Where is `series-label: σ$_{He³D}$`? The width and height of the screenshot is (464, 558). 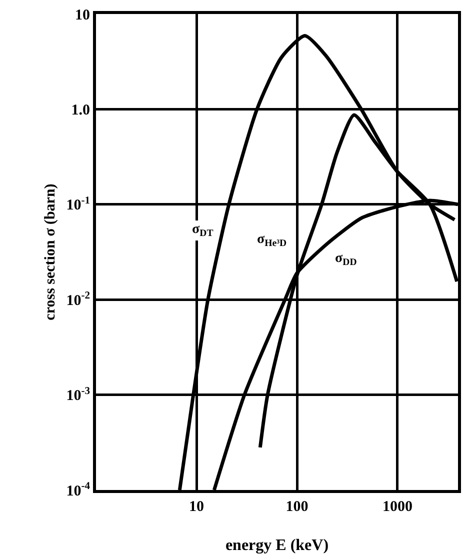 series-label: σ$_{He³D}$ is located at coordinates (272, 240).